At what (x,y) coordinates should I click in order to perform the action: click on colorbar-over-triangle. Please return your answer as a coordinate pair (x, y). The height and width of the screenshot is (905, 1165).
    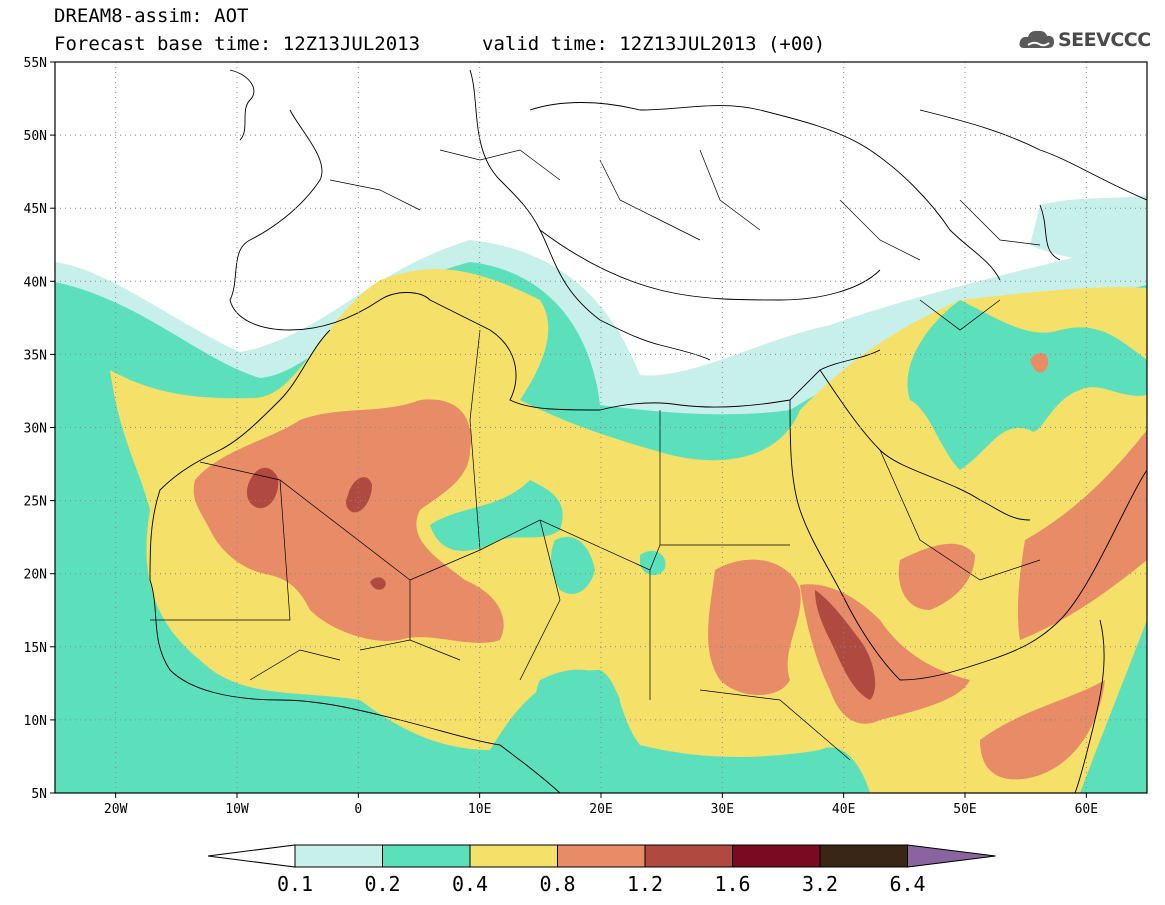
    Looking at the image, I should click on (951, 856).